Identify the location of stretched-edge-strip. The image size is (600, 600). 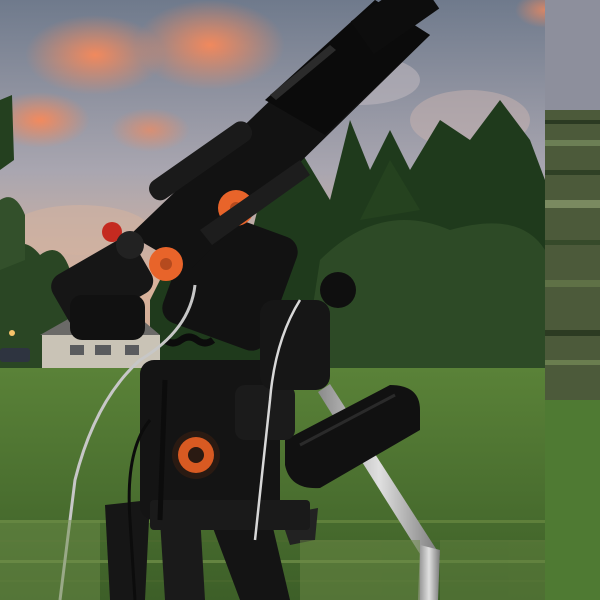
(572, 300).